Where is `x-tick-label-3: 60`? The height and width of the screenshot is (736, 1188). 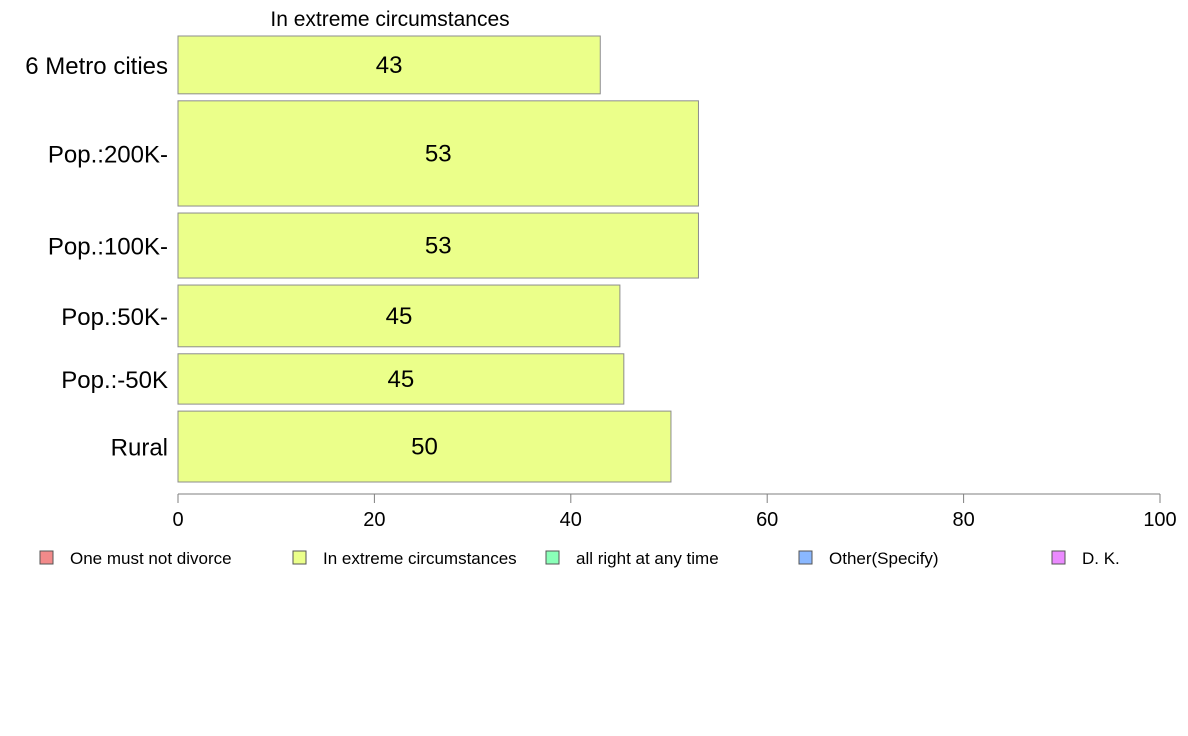 x-tick-label-3: 60 is located at coordinates (767, 520).